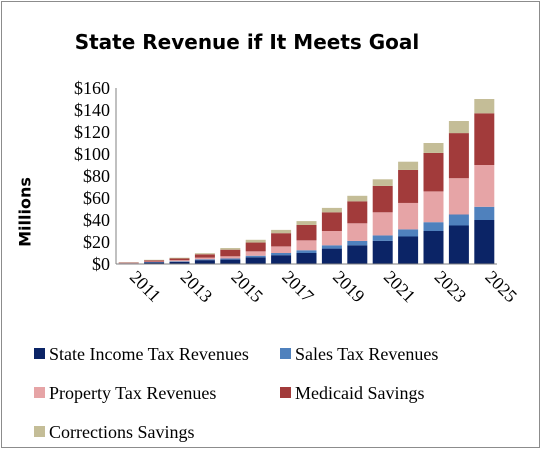 The width and height of the screenshot is (543, 451). What do you see at coordinates (400, 287) in the screenshot?
I see `x-tick-label: 2021` at bounding box center [400, 287].